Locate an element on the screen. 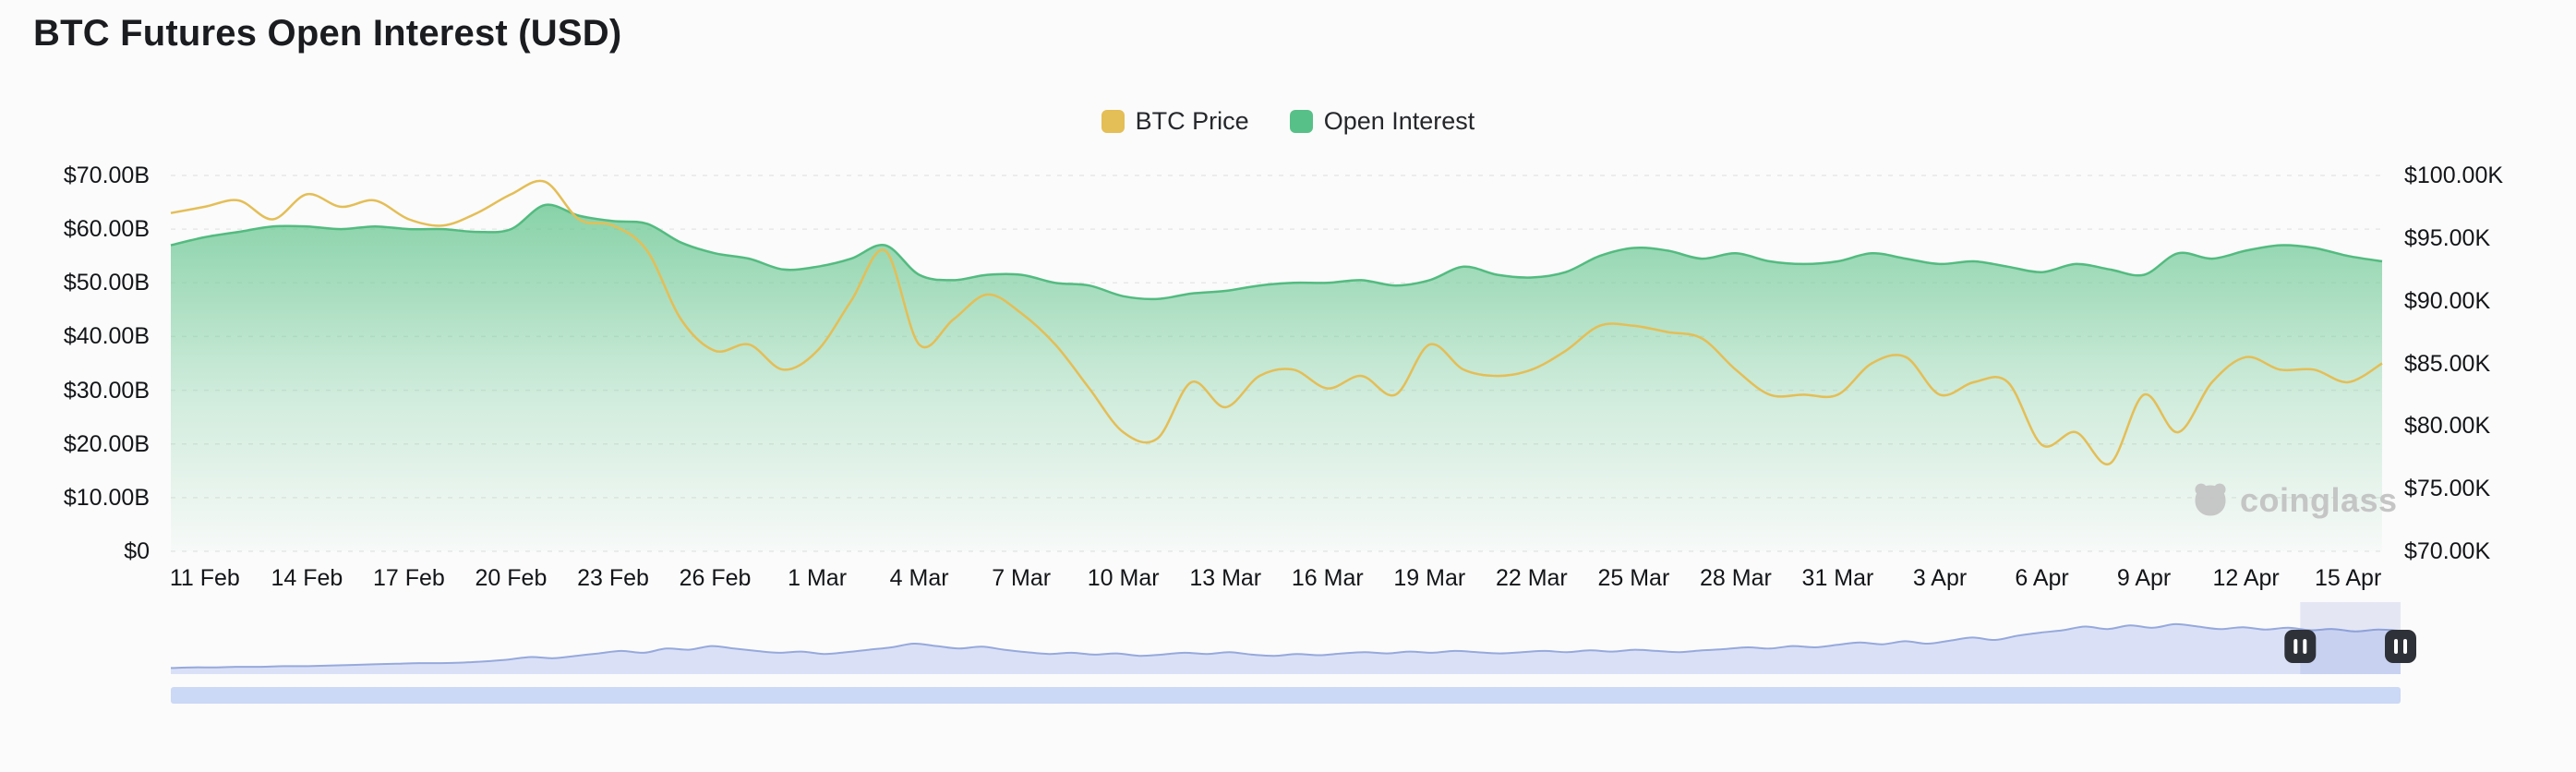 This screenshot has height=772, width=2576. x-axis-label: 10 Mar is located at coordinates (1123, 578).